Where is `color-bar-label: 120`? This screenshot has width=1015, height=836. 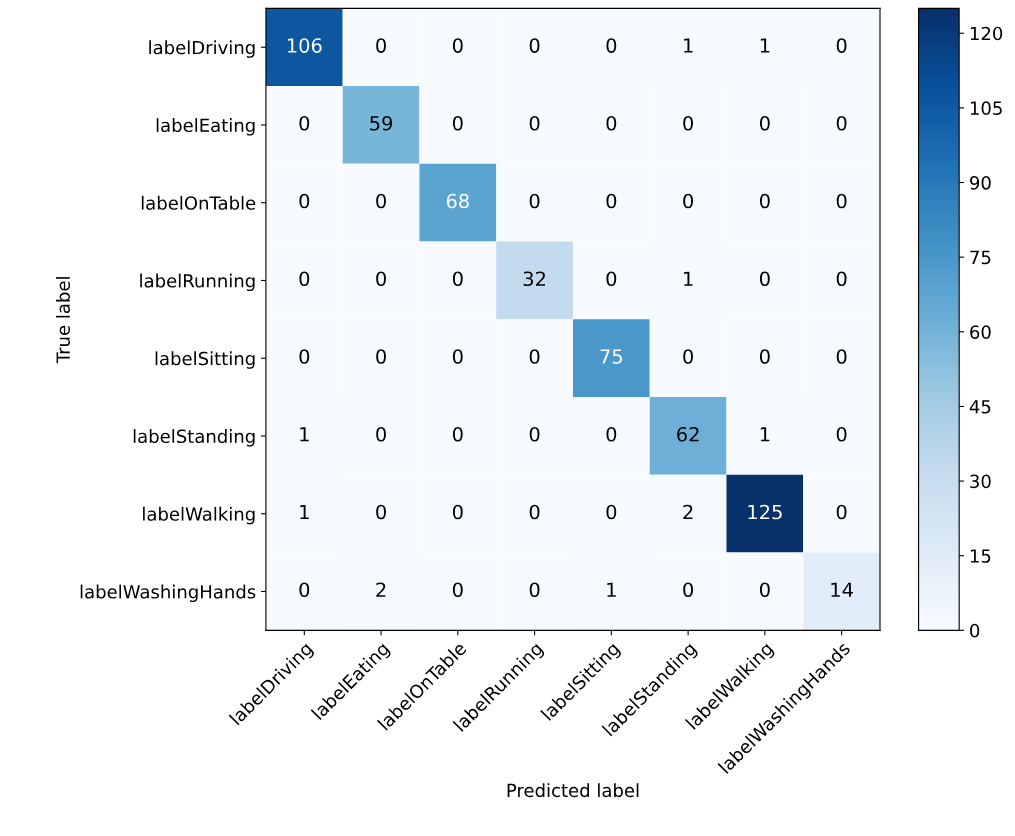 color-bar-label: 120 is located at coordinates (986, 33).